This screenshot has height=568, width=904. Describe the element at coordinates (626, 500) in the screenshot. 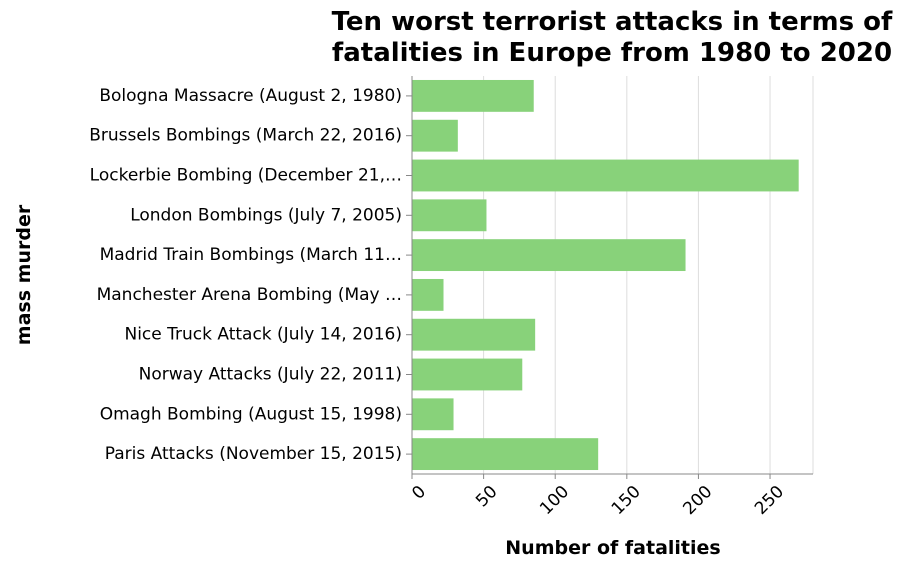

I see `x-tick-label: 150` at that location.